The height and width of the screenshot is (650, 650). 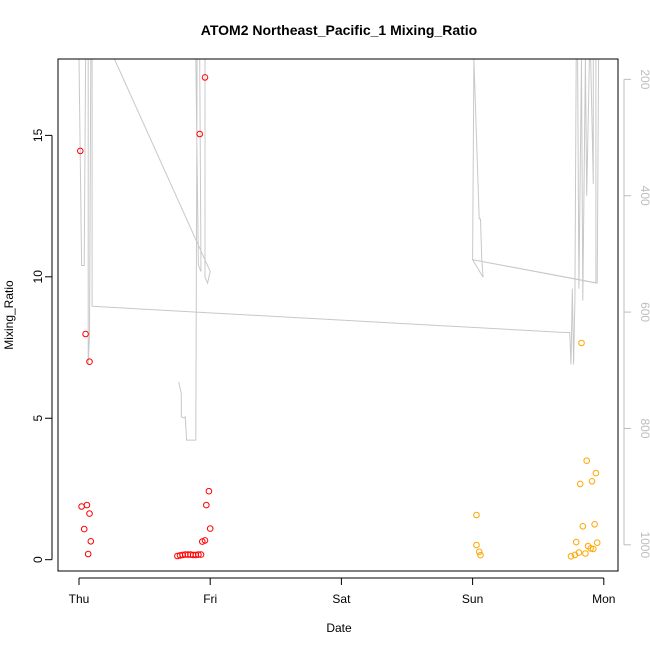 I want to click on y-tick-label: 0, so click(x=38, y=559).